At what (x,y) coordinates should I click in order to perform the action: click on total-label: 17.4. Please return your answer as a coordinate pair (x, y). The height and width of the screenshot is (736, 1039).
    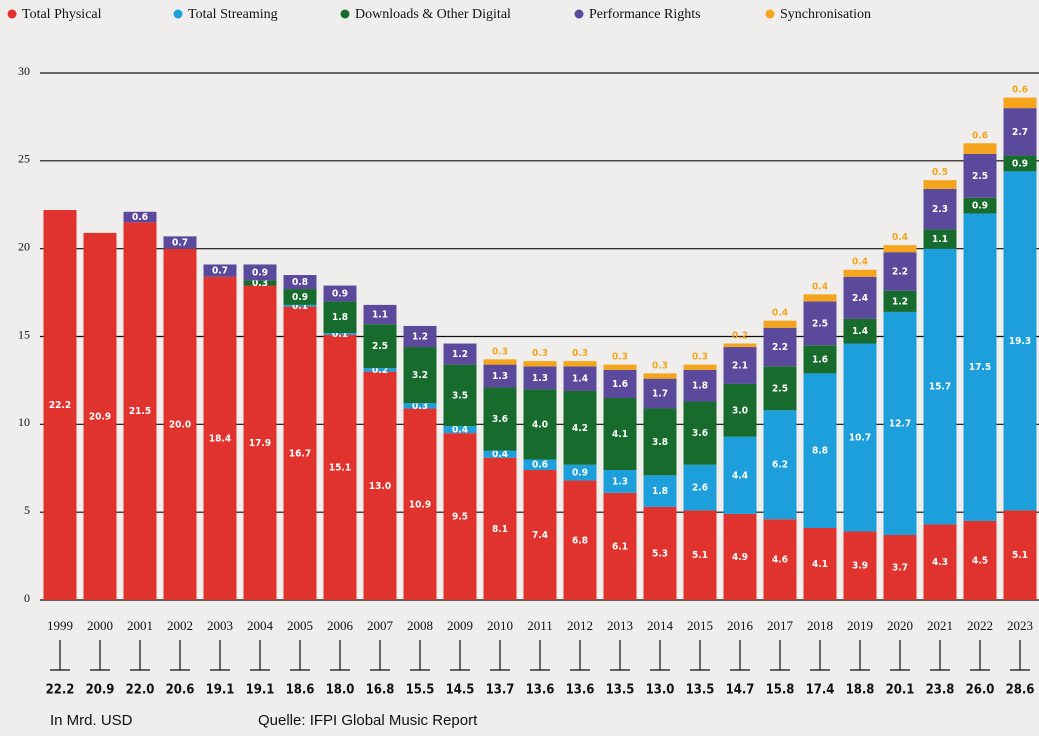
    Looking at the image, I should click on (820, 690).